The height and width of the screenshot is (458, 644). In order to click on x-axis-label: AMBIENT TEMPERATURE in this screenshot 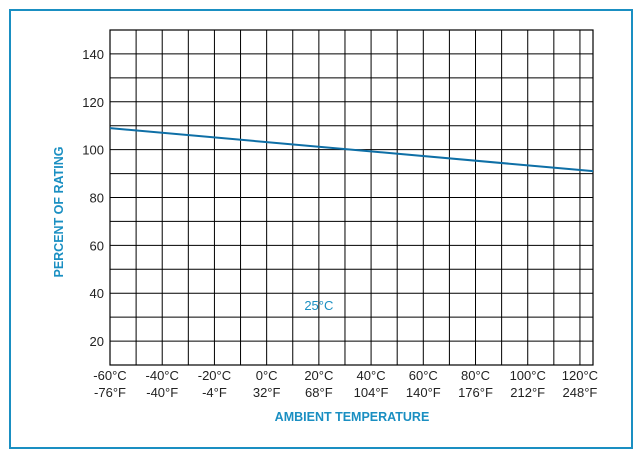, I will do `click(352, 417)`.